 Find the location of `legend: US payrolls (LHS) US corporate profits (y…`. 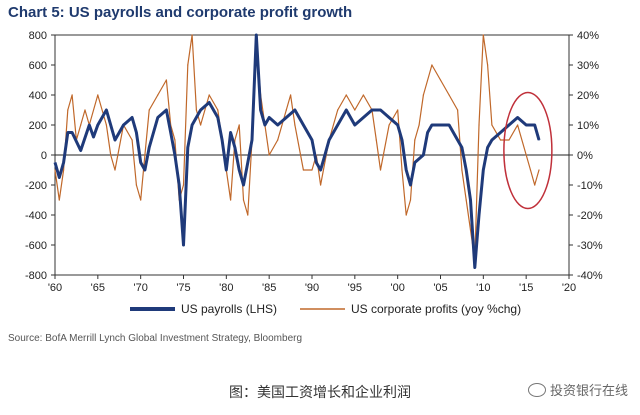

legend: US payrolls (LHS) US corporate profits (y… is located at coordinates (325, 309).